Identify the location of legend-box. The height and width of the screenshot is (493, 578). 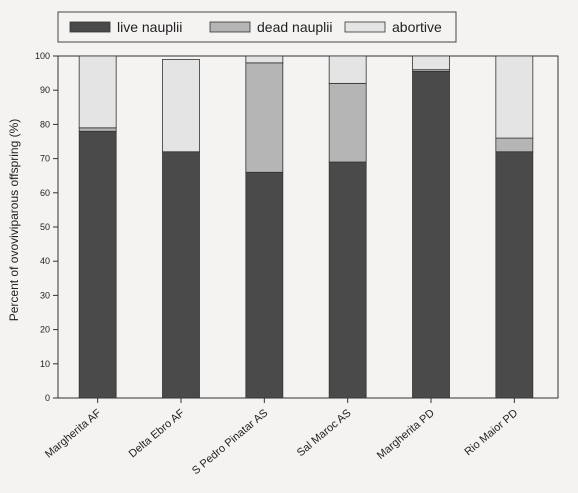
(257, 27).